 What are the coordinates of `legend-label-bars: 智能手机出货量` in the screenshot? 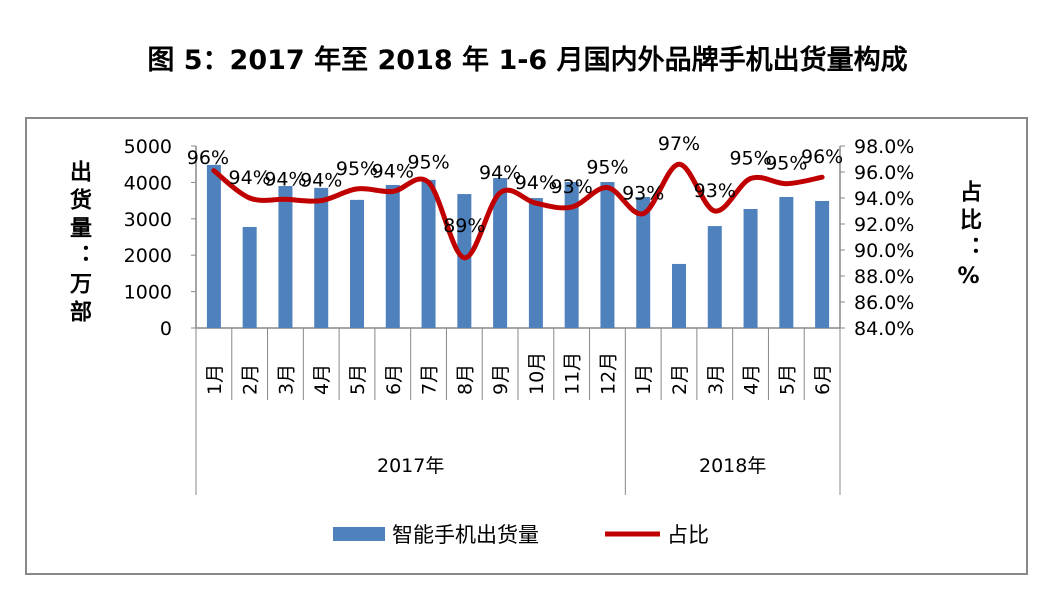 It's located at (465, 535).